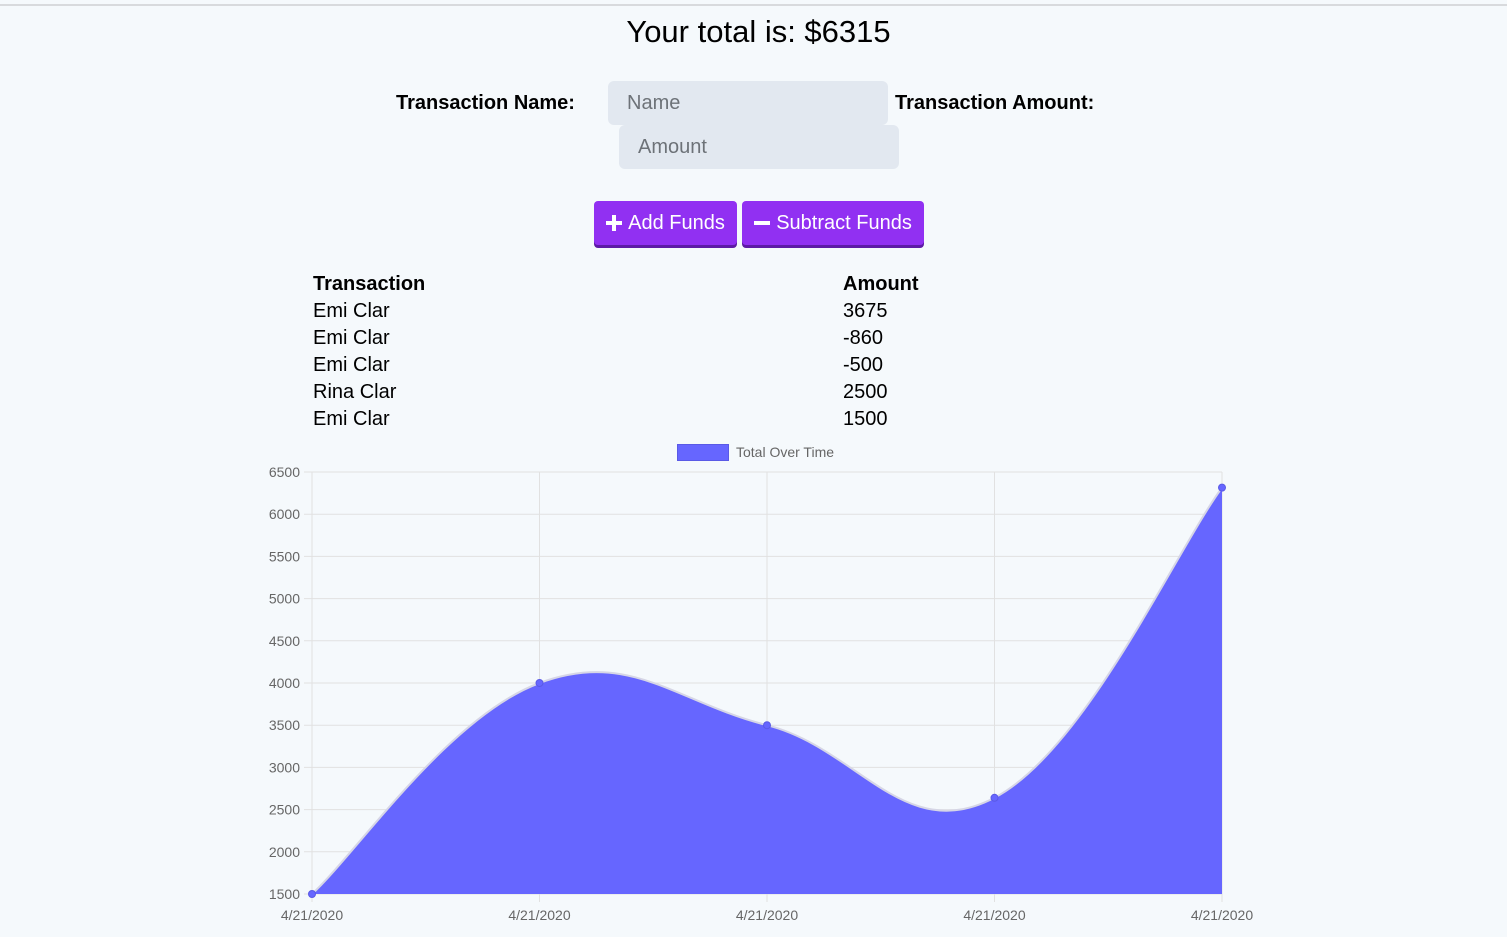  Describe the element at coordinates (284, 725) in the screenshot. I see `y-tick-label: 3500` at that location.